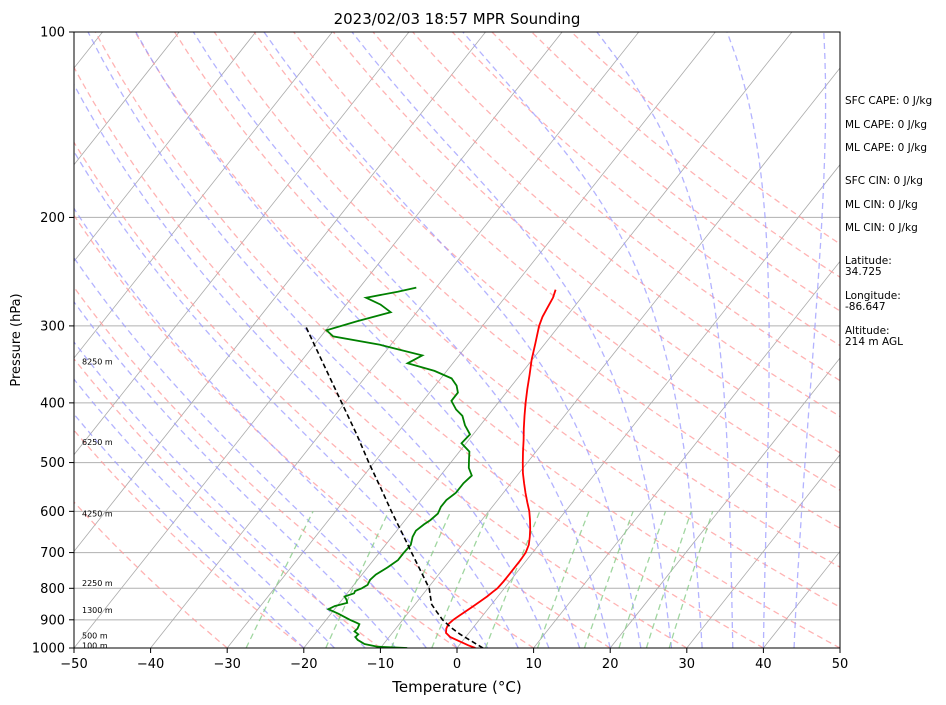 This screenshot has height=705, width=946. I want to click on temperature-line, so click(501, 468).